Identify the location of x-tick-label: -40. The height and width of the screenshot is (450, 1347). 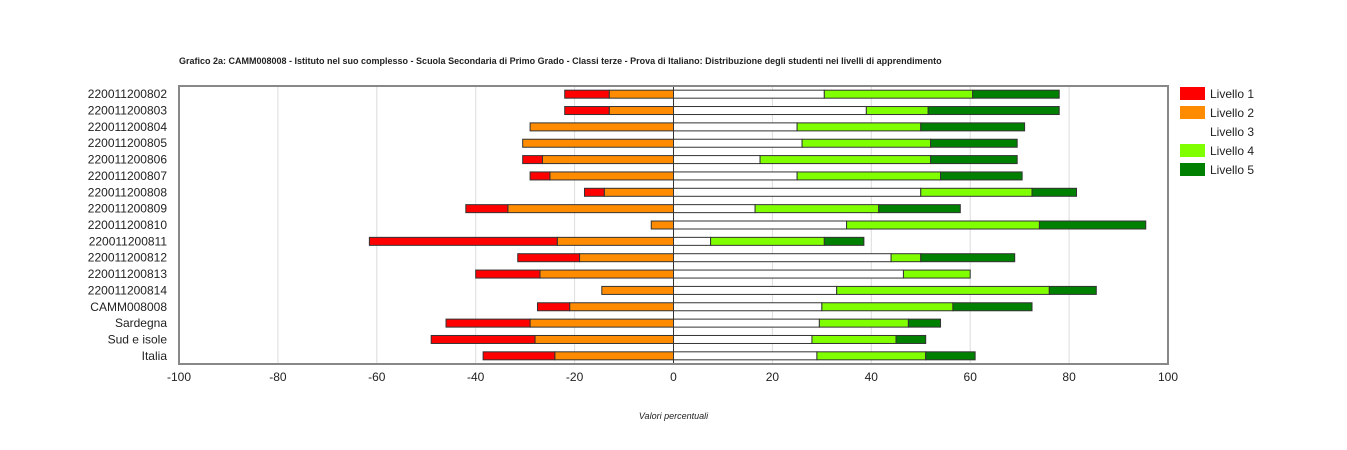
(476, 377).